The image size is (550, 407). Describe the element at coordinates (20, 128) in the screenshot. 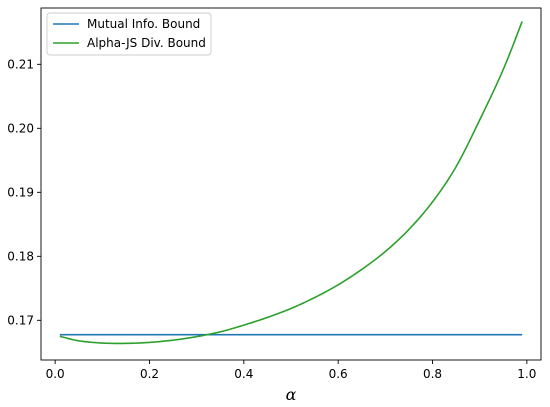

I see `y-tick-label: 0.20` at that location.